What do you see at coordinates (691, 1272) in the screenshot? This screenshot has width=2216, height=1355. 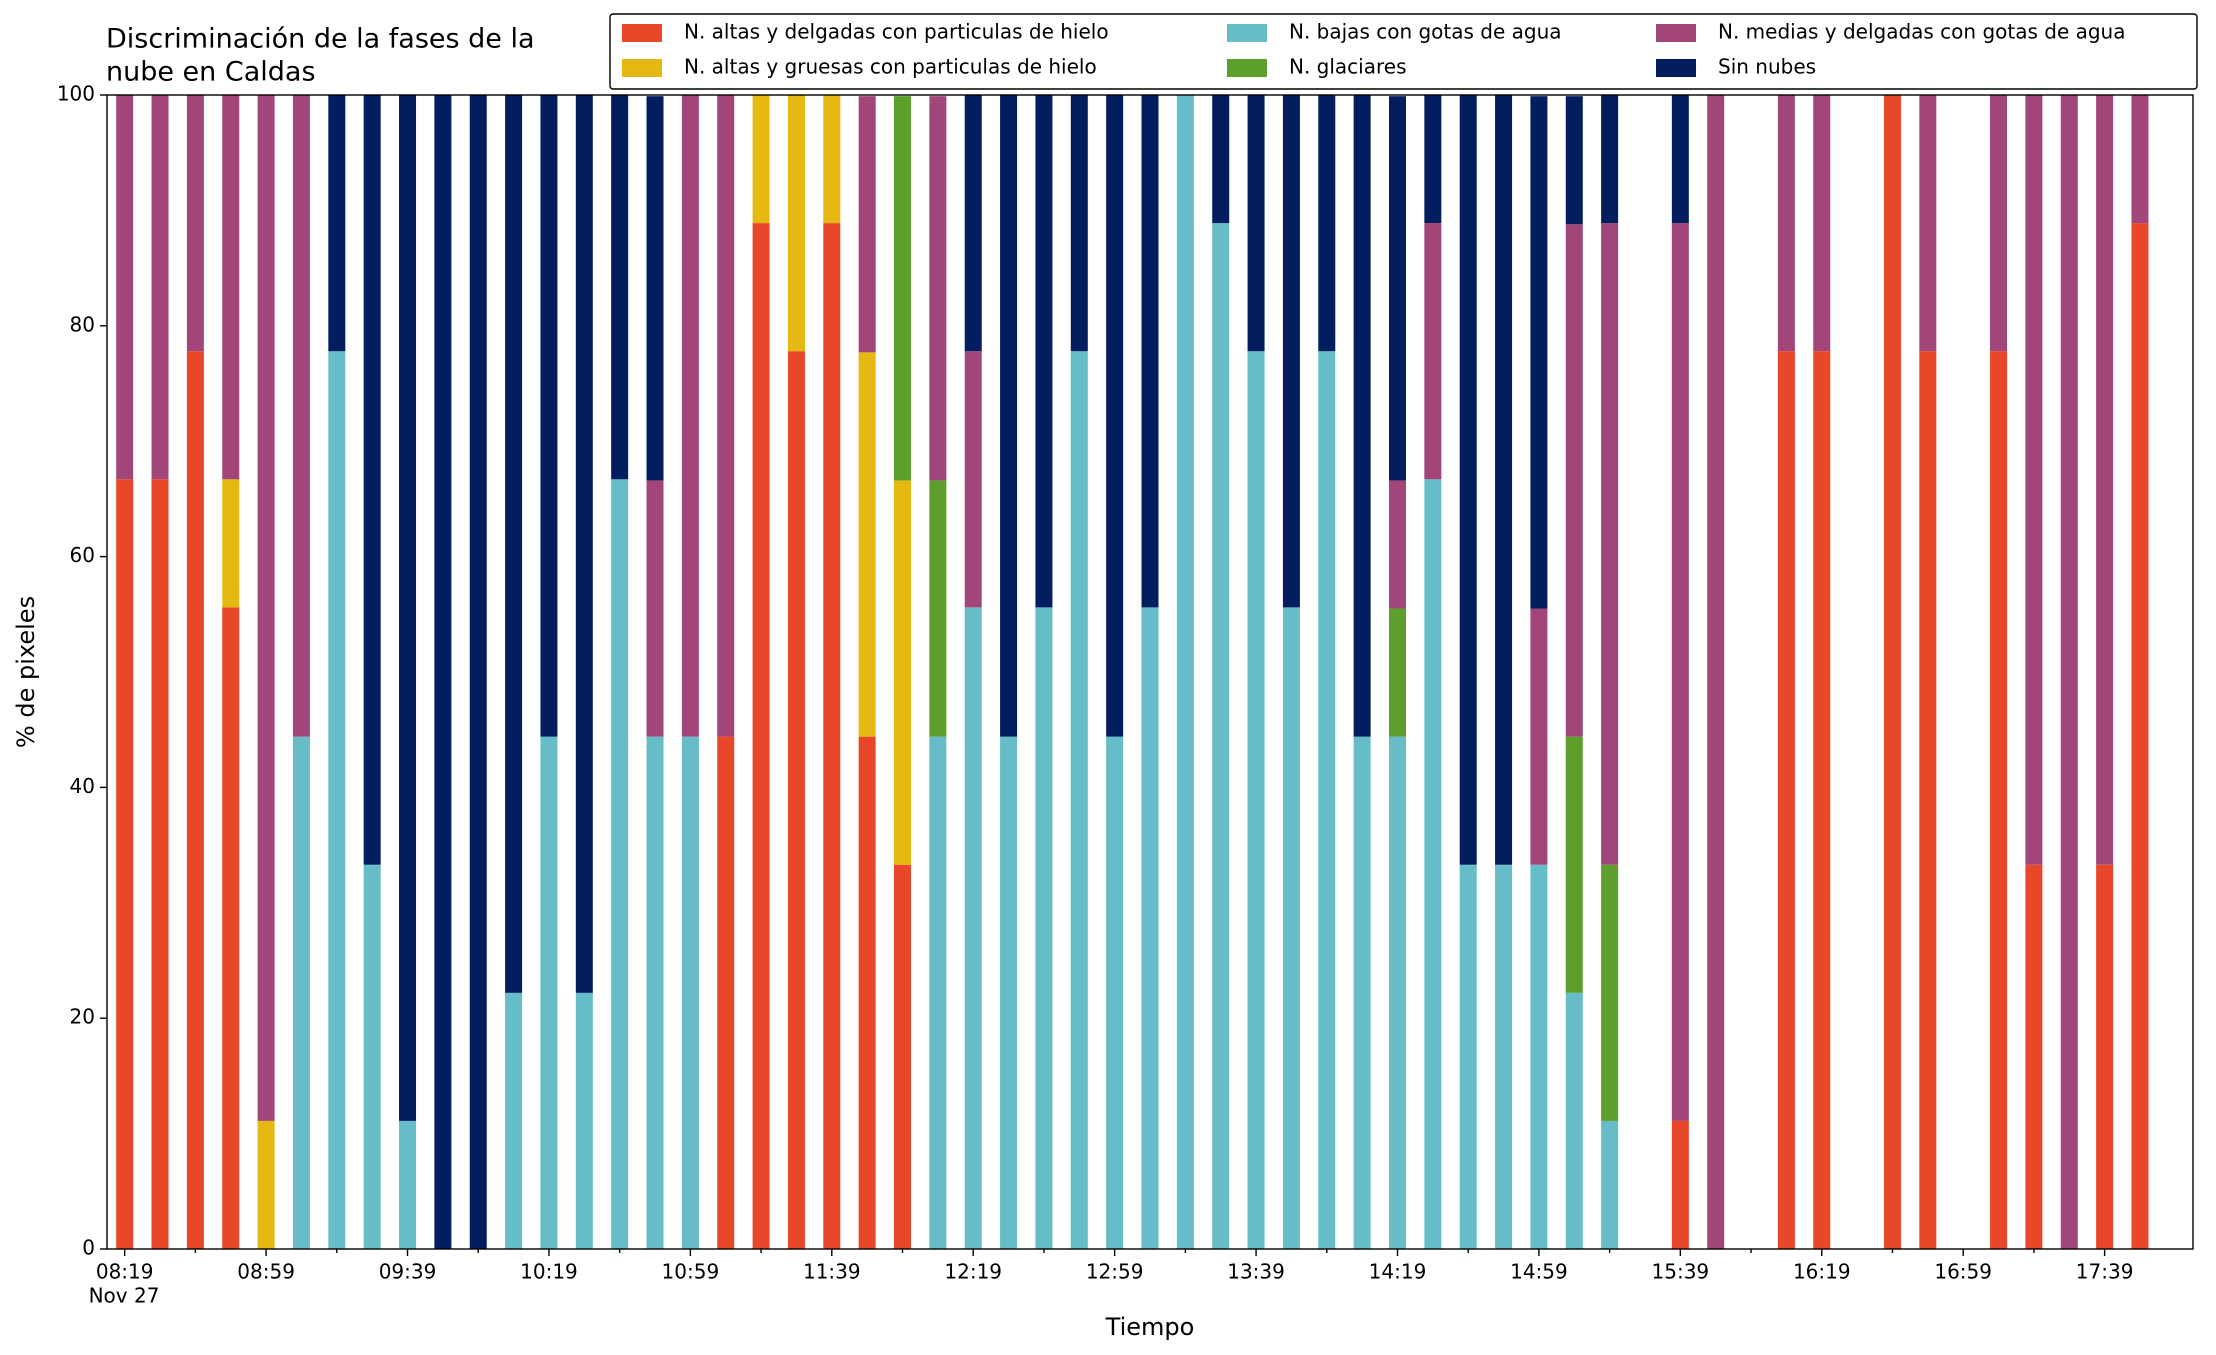 I see `x-tick-label: 10:59` at bounding box center [691, 1272].